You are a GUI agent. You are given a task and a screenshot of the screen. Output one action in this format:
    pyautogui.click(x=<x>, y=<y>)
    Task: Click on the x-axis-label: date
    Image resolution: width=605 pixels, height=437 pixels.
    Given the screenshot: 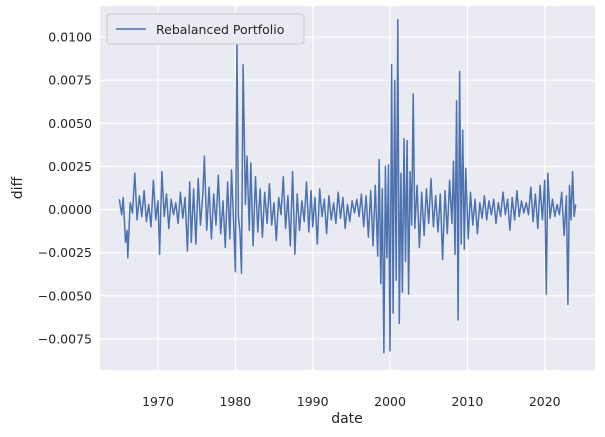 What is the action you would take?
    pyautogui.click(x=347, y=419)
    